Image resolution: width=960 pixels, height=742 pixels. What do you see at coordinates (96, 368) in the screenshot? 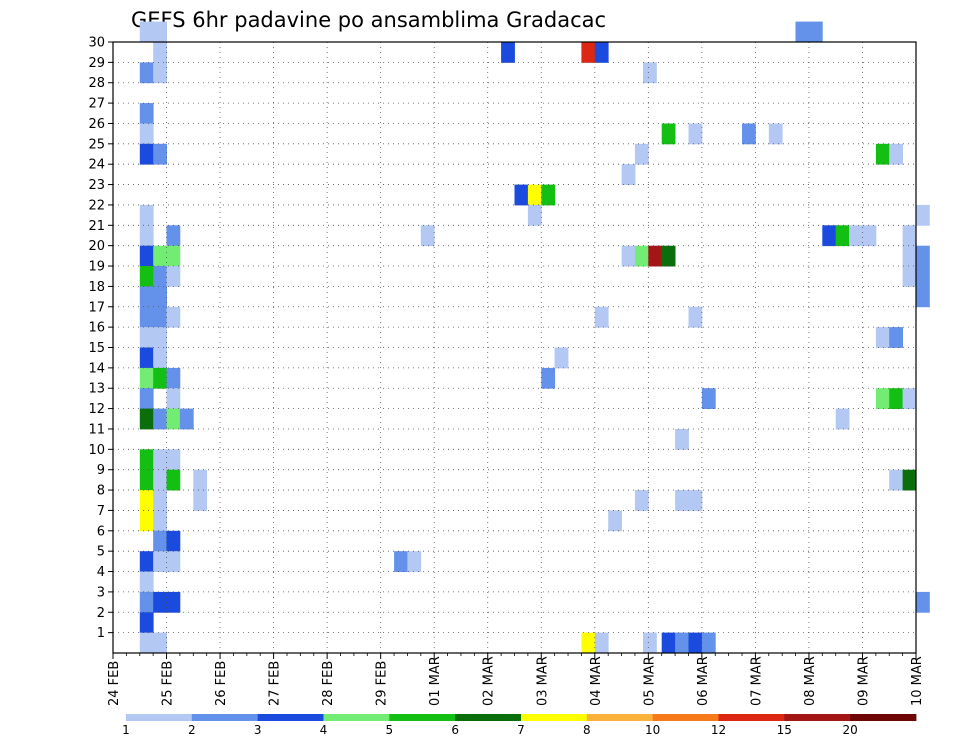
I see `y-tick-label: 14` at bounding box center [96, 368].